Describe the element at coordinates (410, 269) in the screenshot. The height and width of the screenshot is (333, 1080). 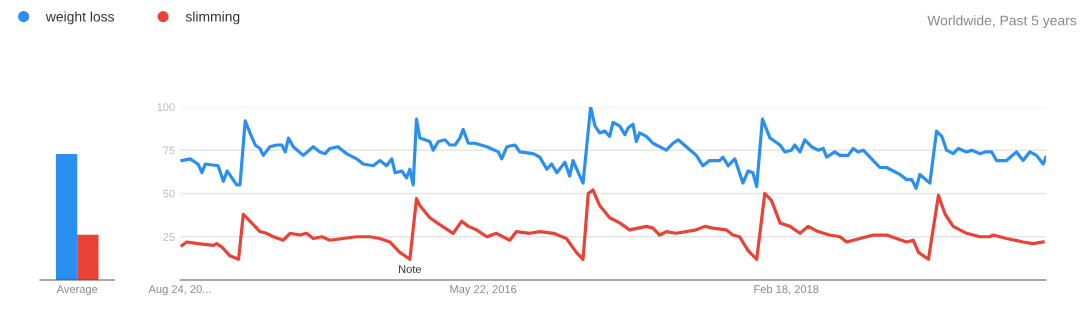
I see `annotation: Note` at that location.